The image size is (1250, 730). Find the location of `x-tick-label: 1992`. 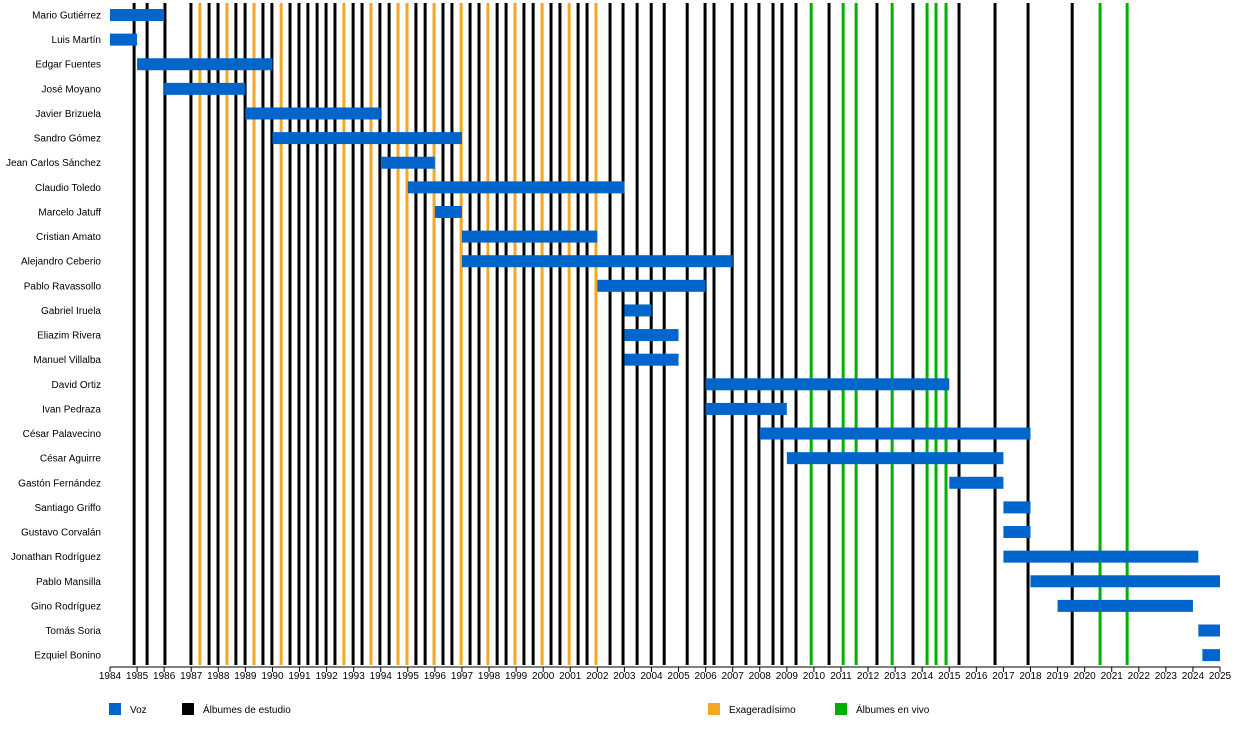

x-tick-label: 1992 is located at coordinates (326, 676).